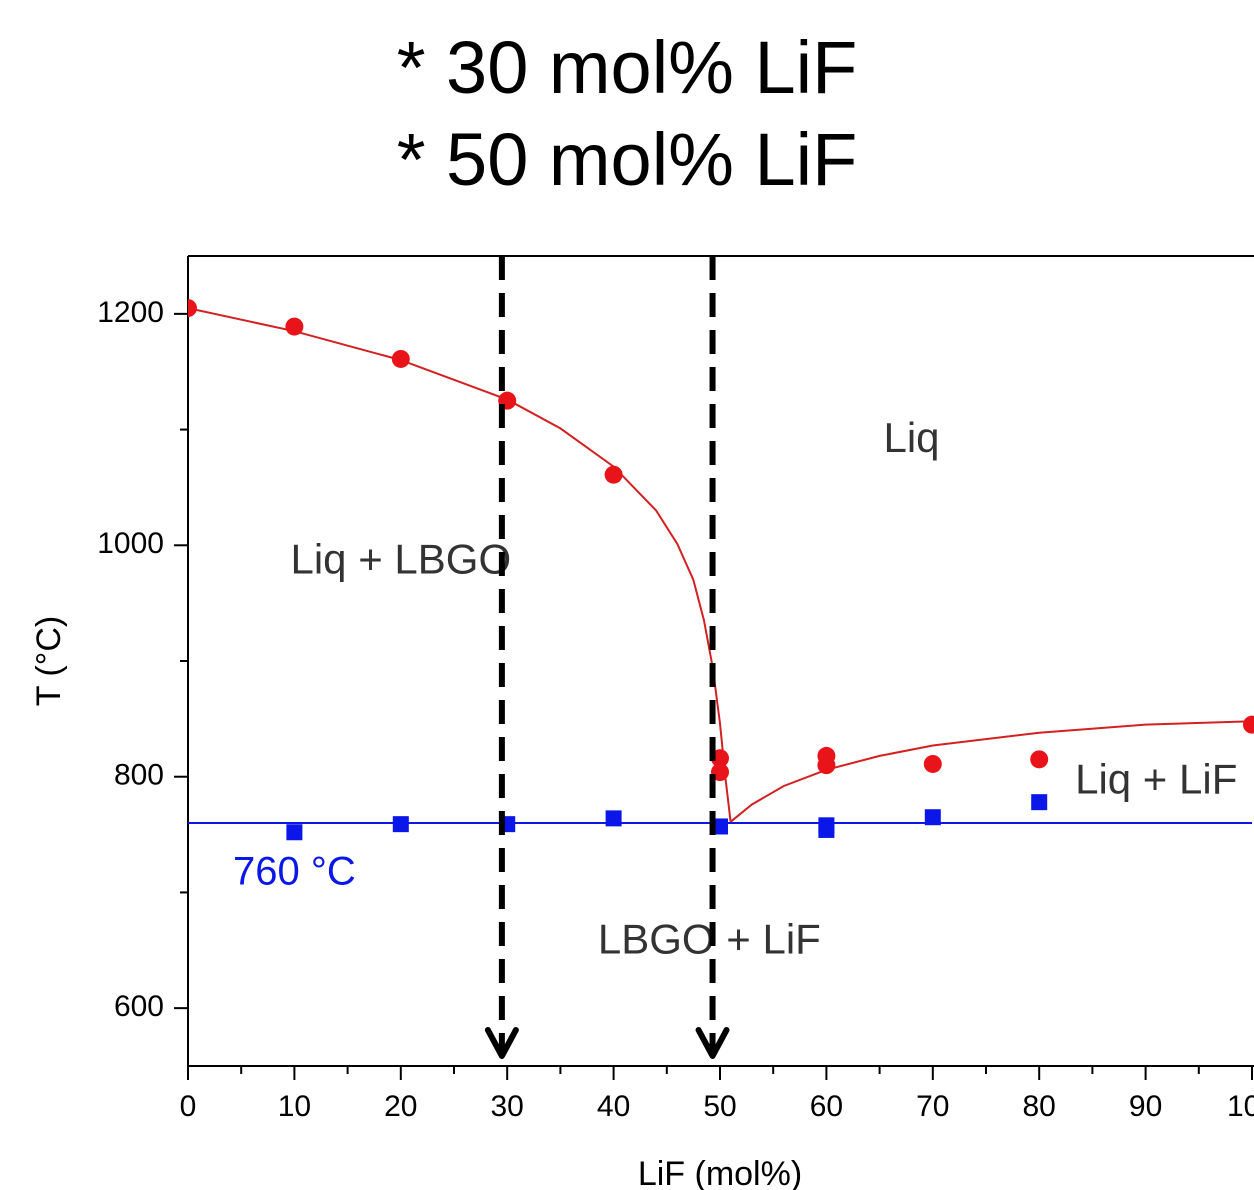 This screenshot has width=1254, height=1190. Describe the element at coordinates (627, 159) in the screenshot. I see `header-line-2: * 50 mol% LiF` at that location.